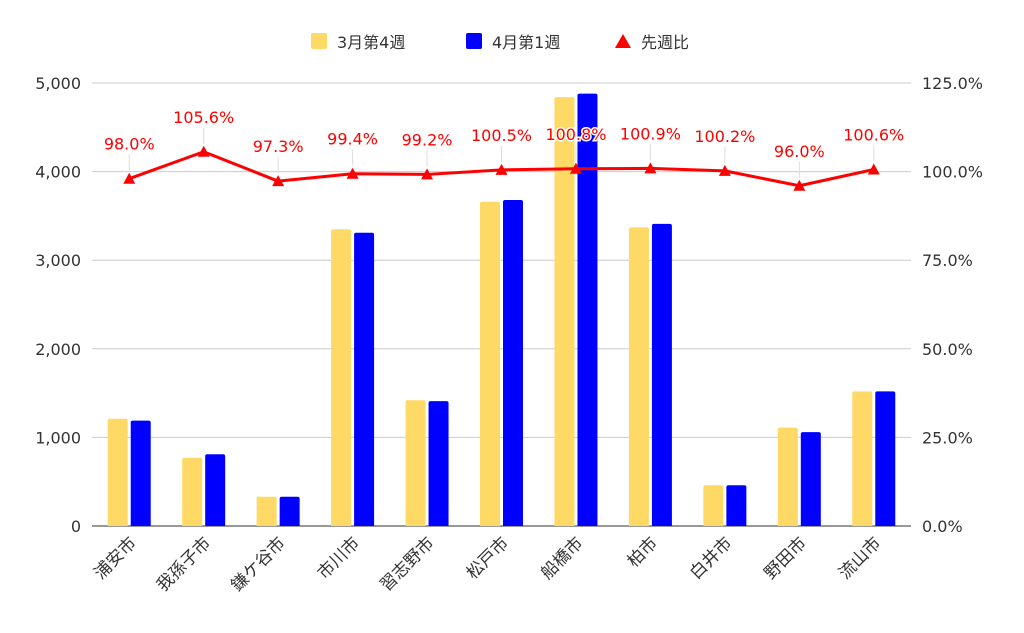  What do you see at coordinates (873, 134) in the screenshot?
I see `ratio-data-label: 100.6%` at bounding box center [873, 134].